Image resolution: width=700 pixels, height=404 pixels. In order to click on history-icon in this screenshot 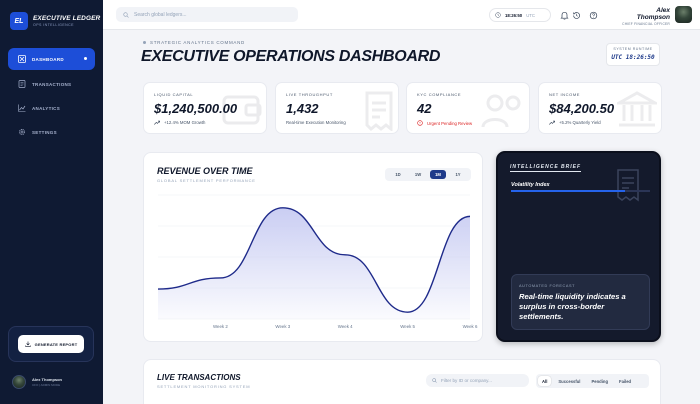, I will do `click(576, 15)`.